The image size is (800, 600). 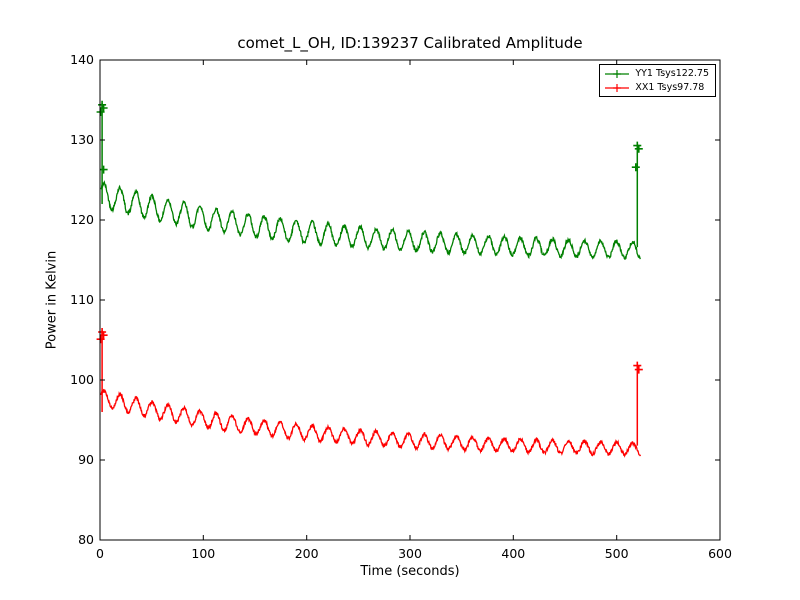 I want to click on legend-label: XX1 Tsys97.78, so click(x=670, y=87).